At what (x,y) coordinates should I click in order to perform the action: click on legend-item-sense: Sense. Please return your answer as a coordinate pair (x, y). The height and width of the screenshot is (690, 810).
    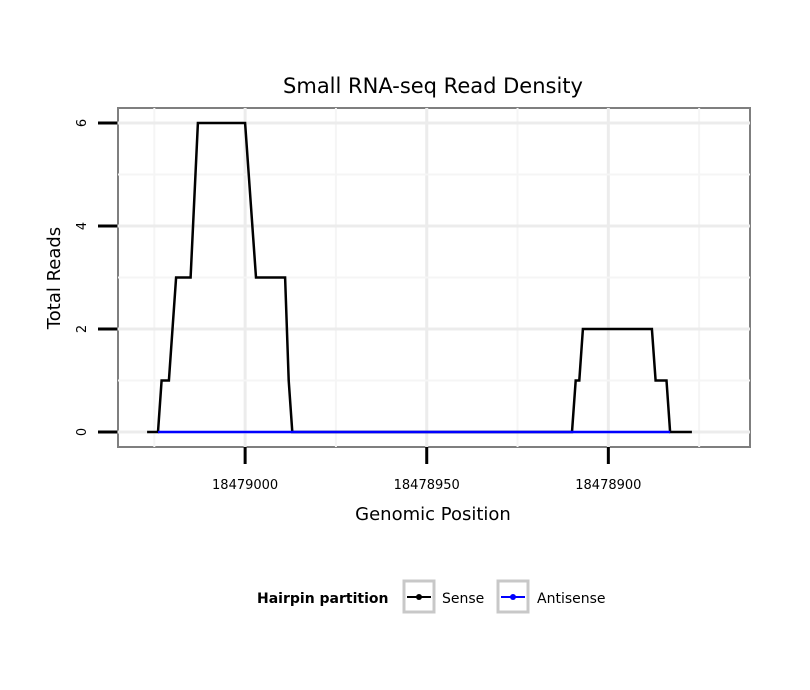
    Looking at the image, I should click on (443, 596).